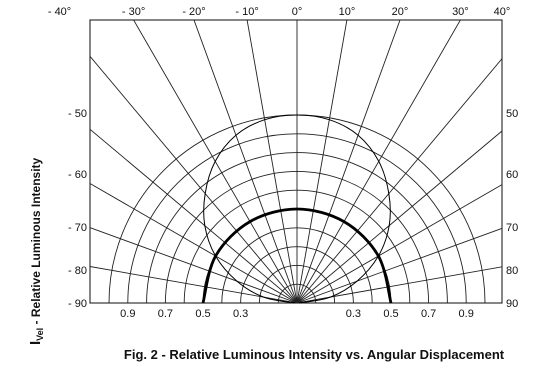 The image size is (534, 371). I want to click on top-angle-tick-label: - 40°, so click(59, 12).